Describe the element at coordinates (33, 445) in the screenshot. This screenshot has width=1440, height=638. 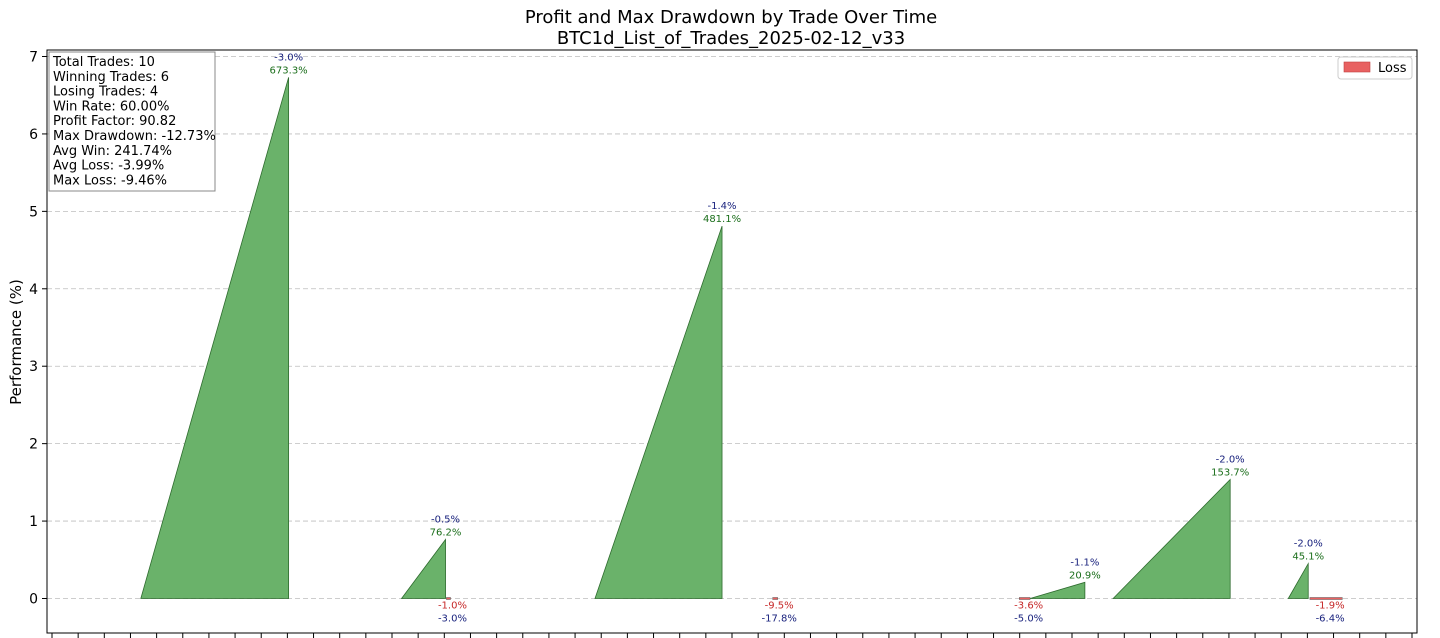
I see `y-tick-label: 2` at that location.